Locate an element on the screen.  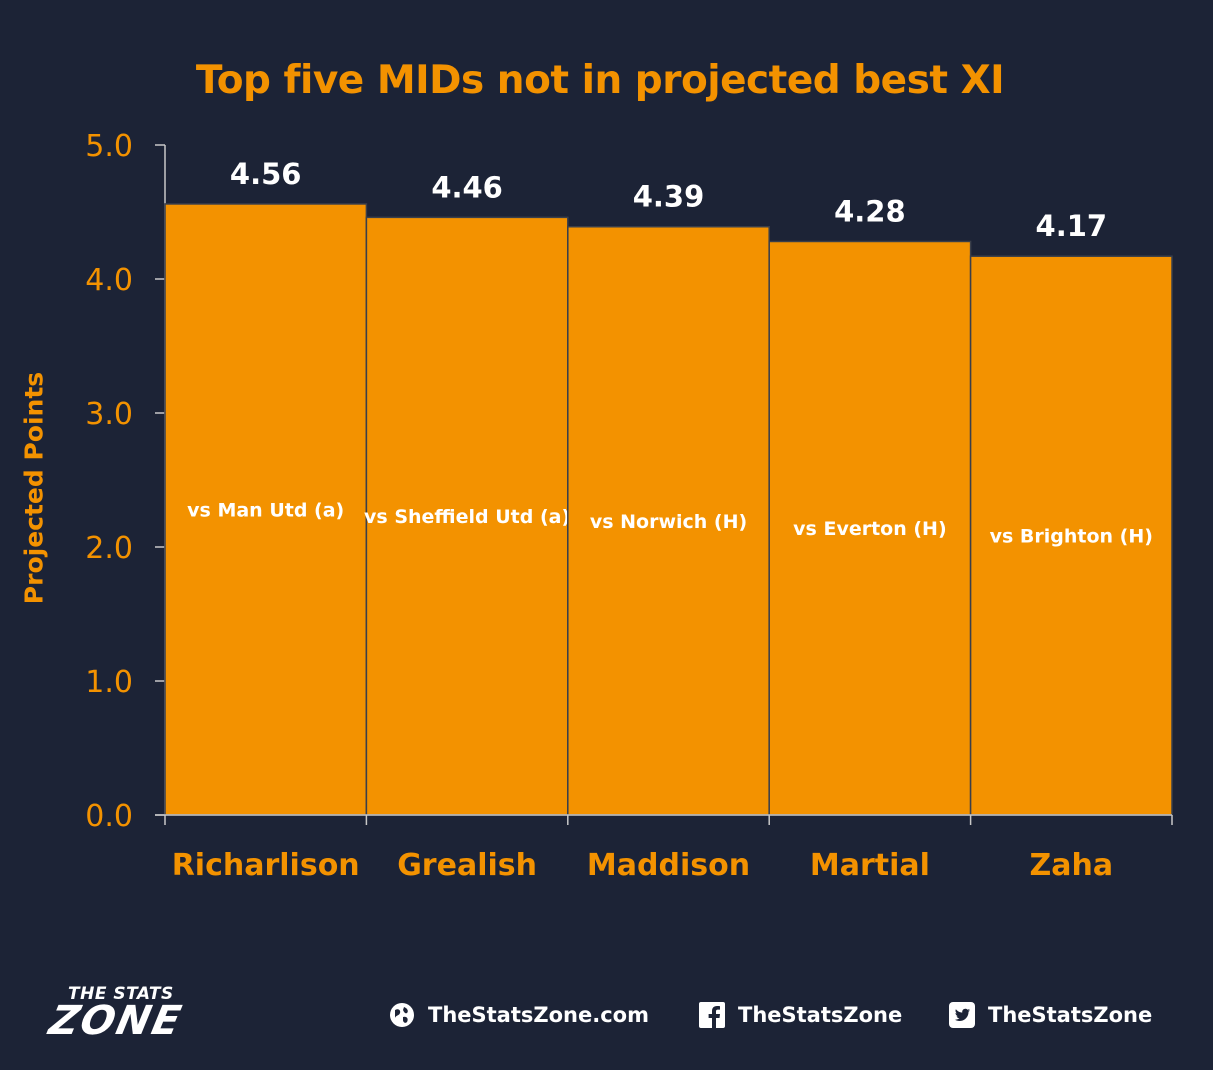
facebook-icon is located at coordinates (712, 1015).